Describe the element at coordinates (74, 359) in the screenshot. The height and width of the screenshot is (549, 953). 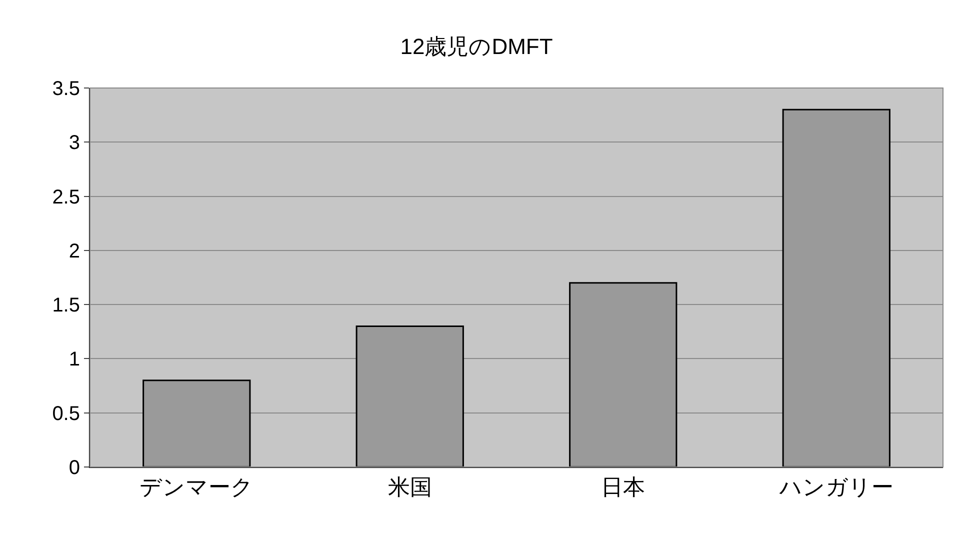
I see `y-tick-label: 1` at that location.